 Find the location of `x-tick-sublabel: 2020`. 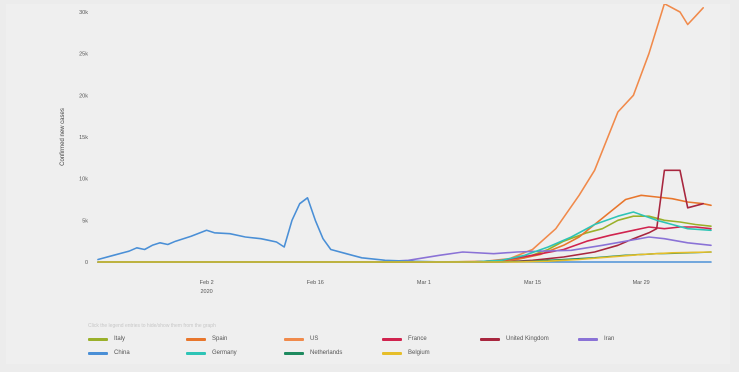

x-tick-sublabel: 2020 is located at coordinates (207, 292).